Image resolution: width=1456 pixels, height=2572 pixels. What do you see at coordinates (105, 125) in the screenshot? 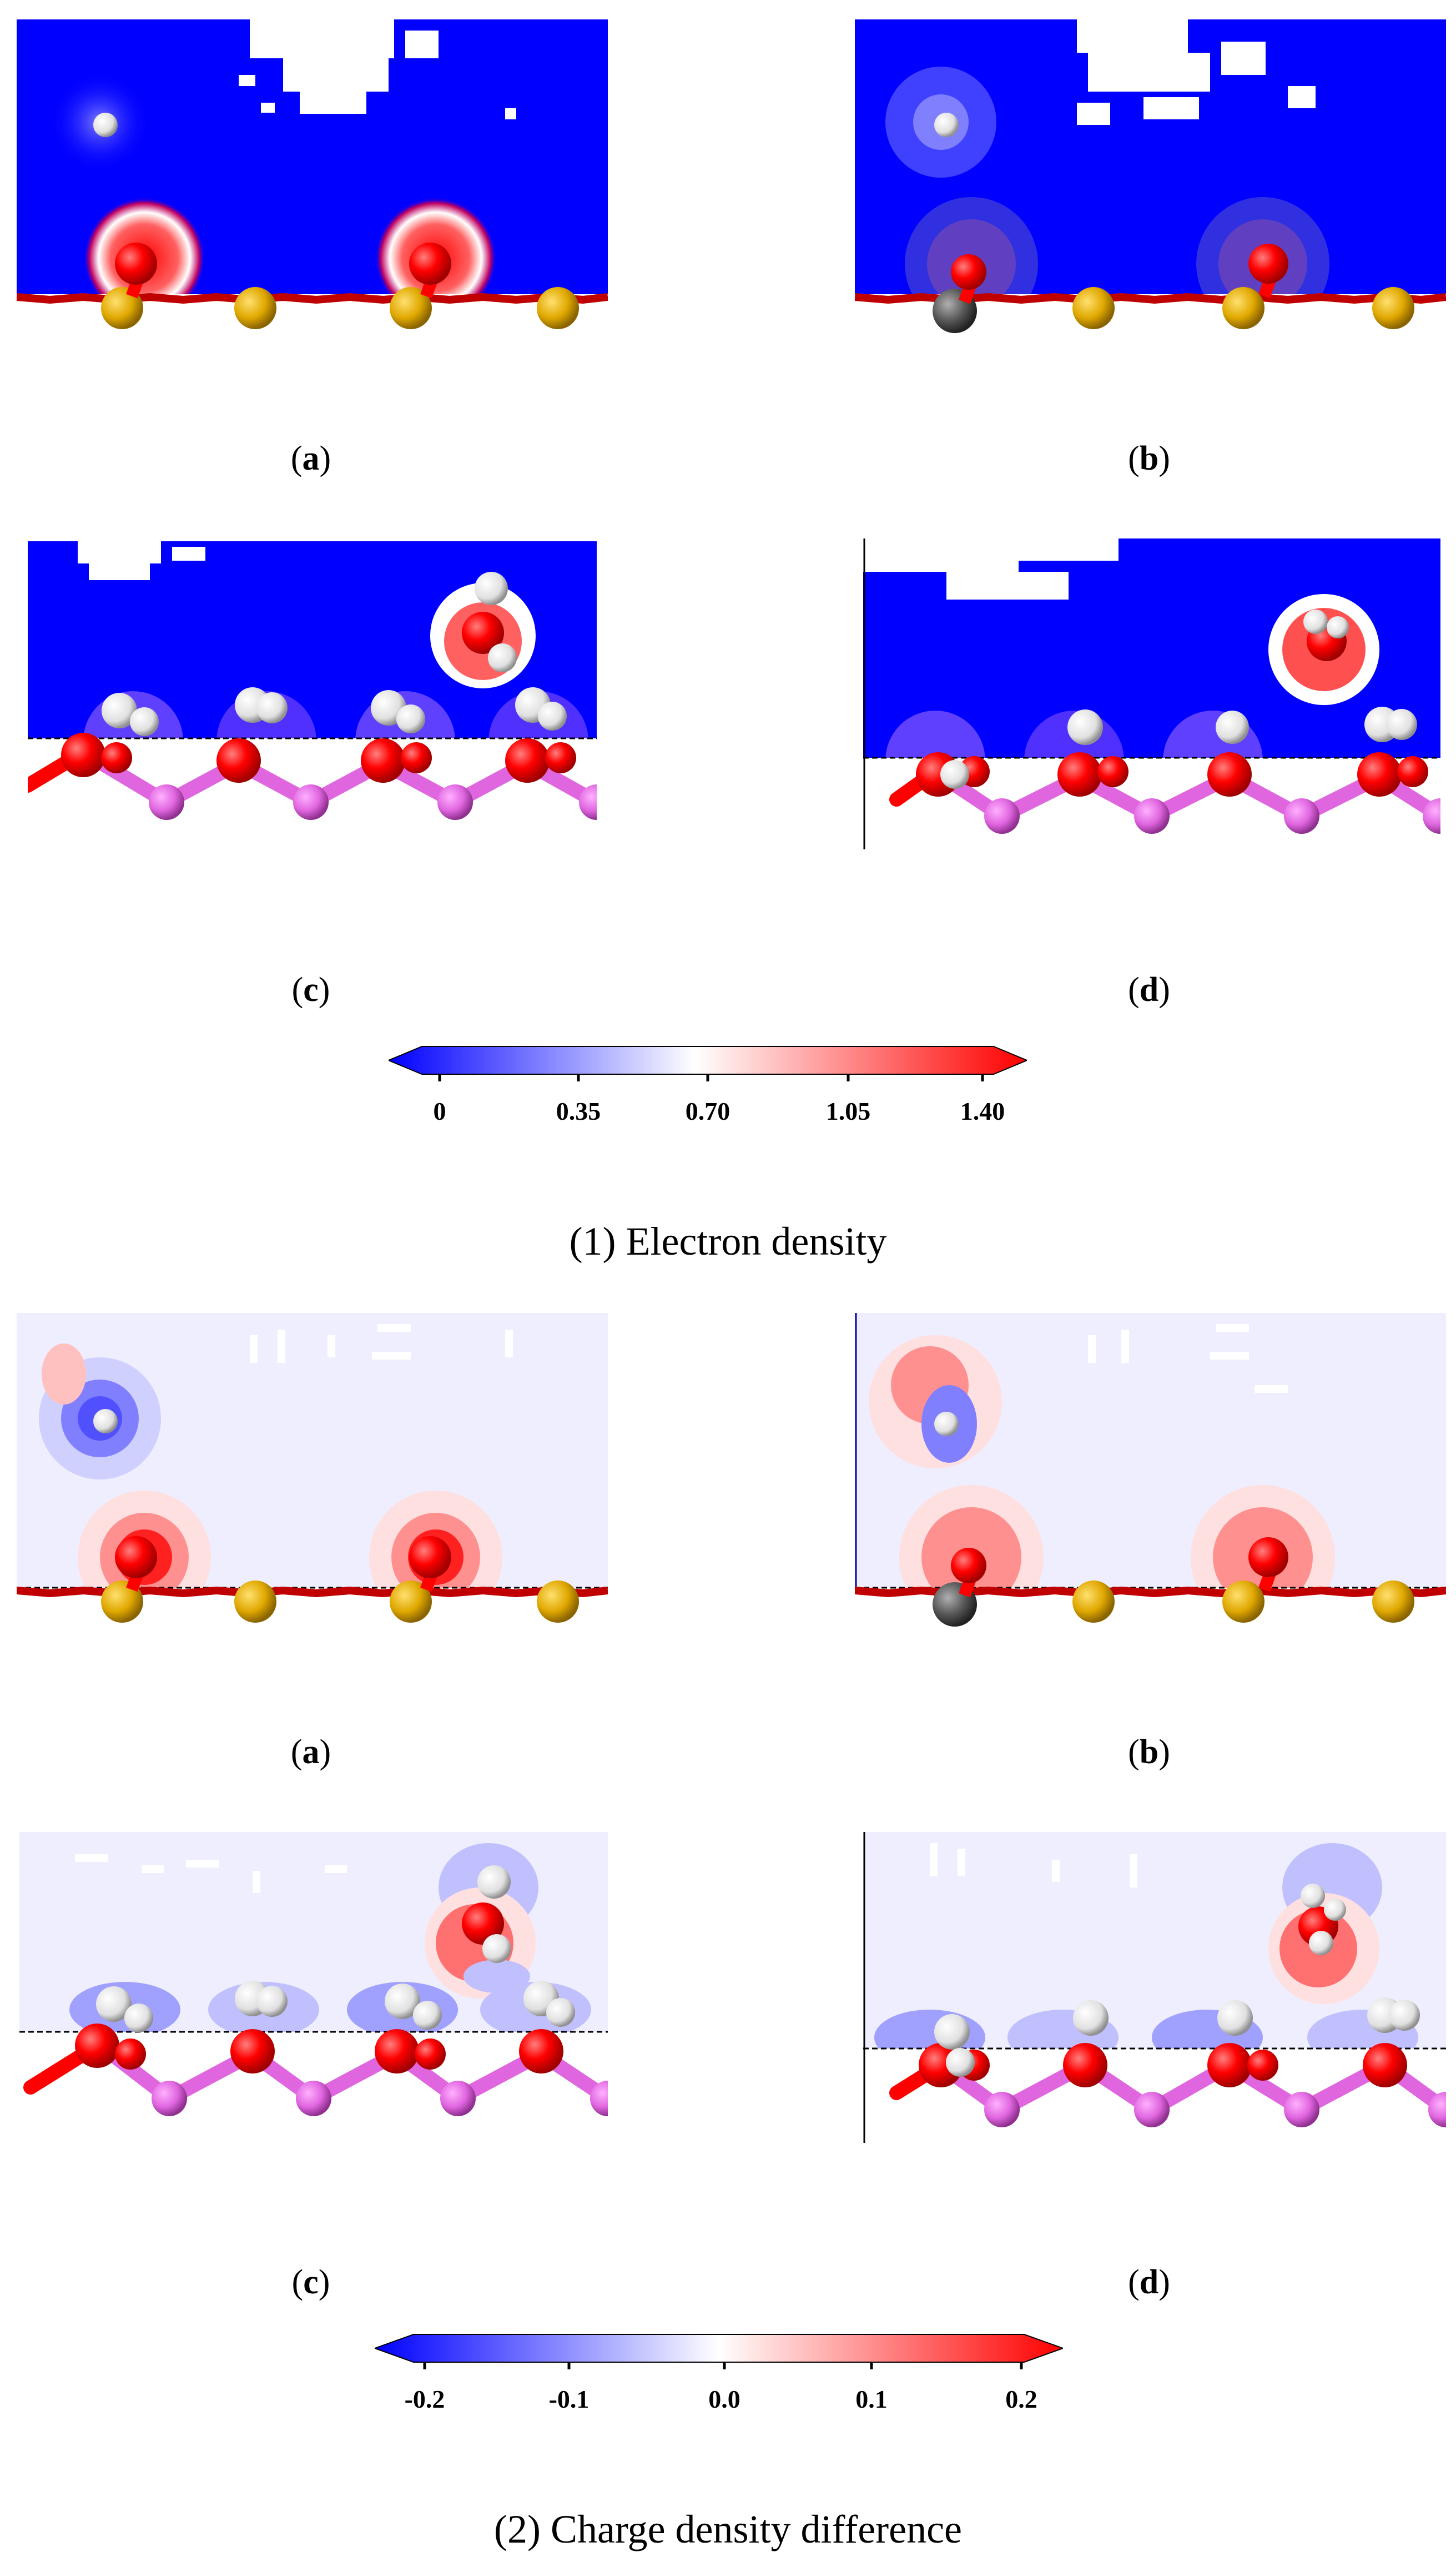
I see `hydrogen-atom` at bounding box center [105, 125].